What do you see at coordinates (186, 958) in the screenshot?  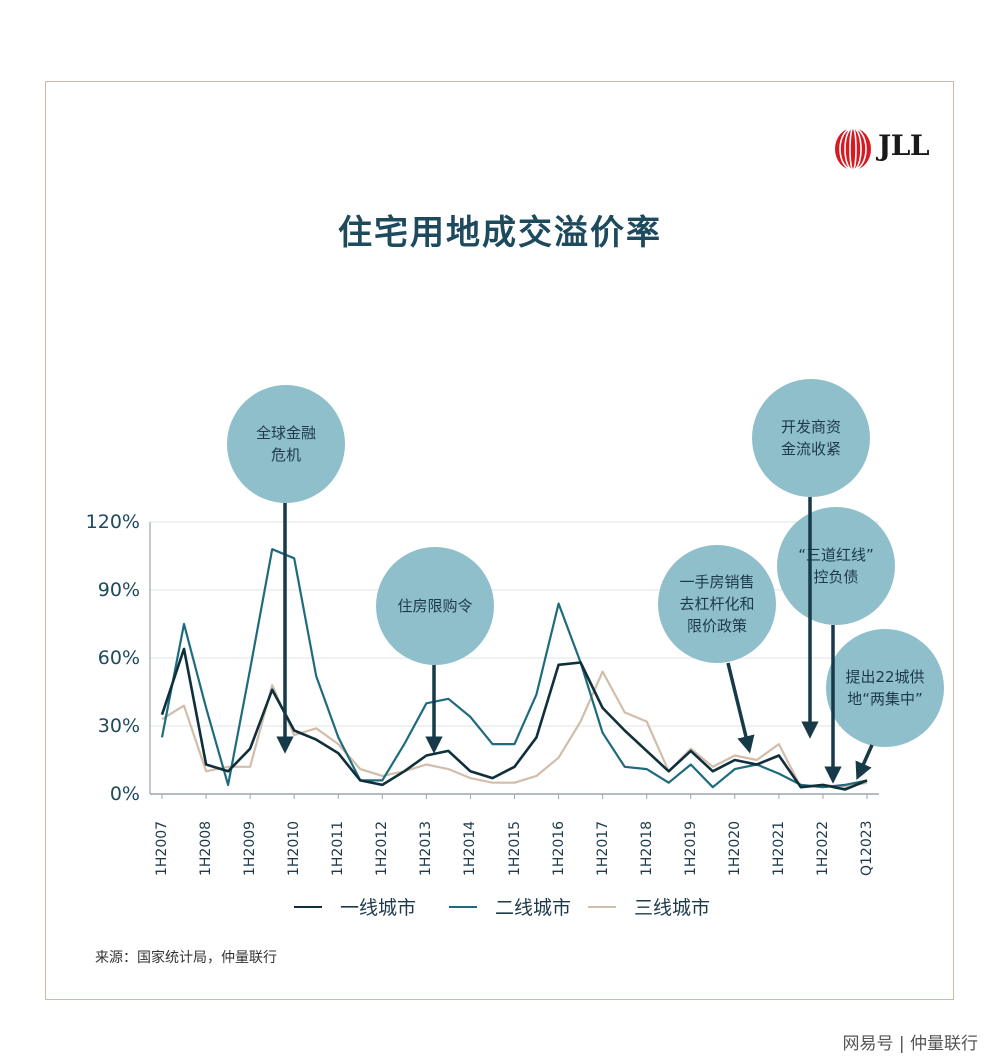 I see `source-note: 来源：国家统计局，仲量联行` at bounding box center [186, 958].